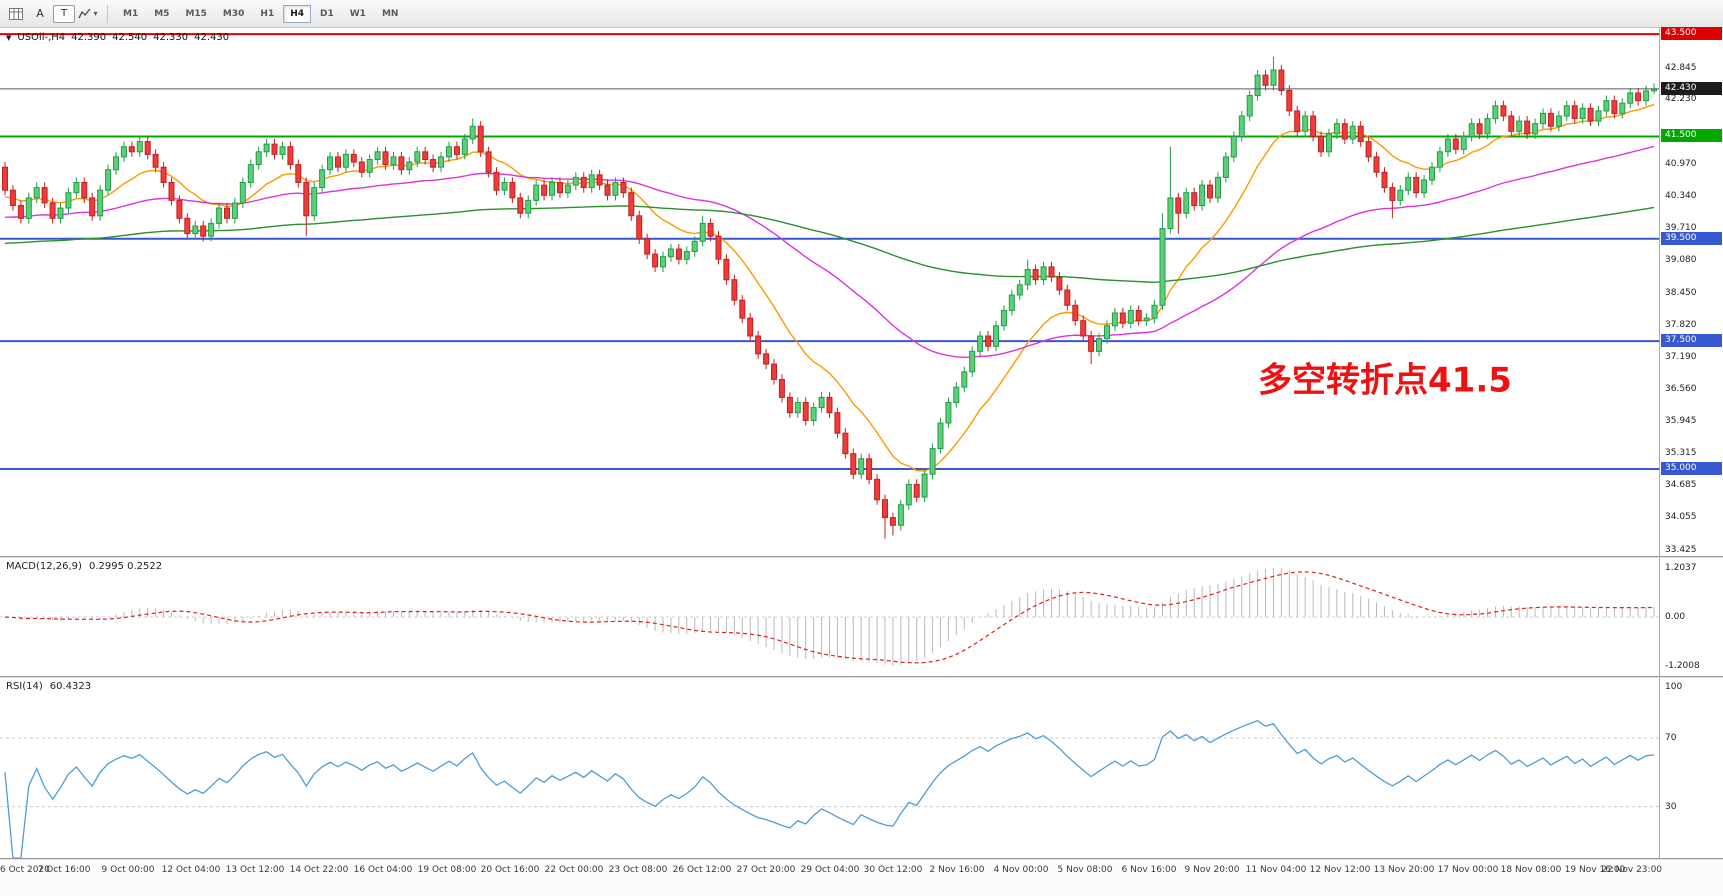  Describe the element at coordinates (1671, 738) in the screenshot. I see `rsi-scale-label: 70` at that location.